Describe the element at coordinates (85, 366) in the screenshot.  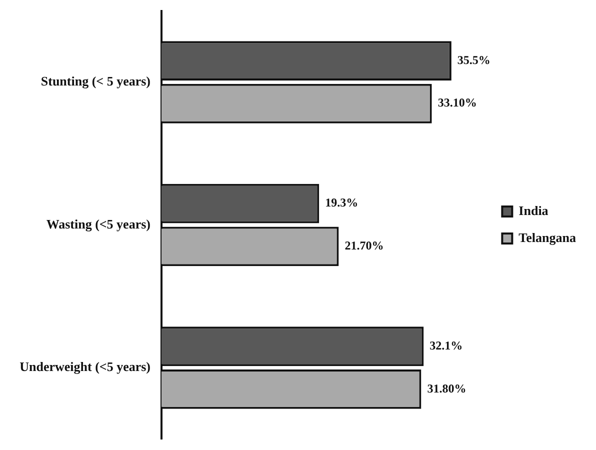
I see `y-tick-label: Underweight (<5 years)` at that location.